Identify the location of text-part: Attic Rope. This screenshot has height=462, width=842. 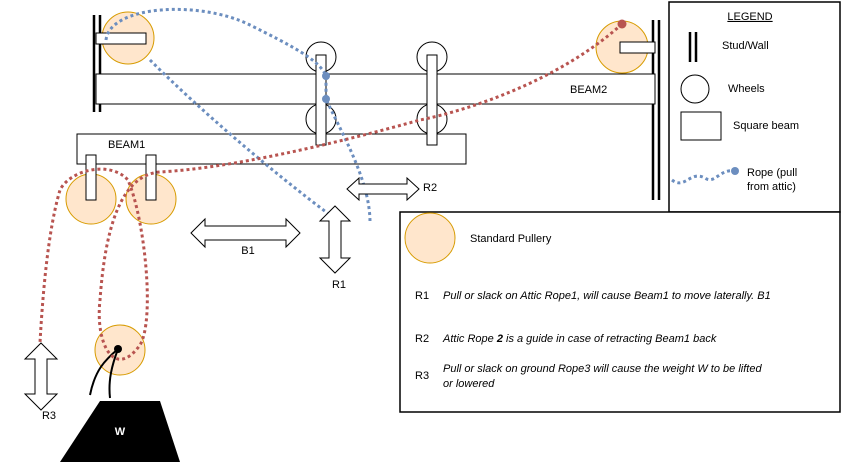
(469, 339).